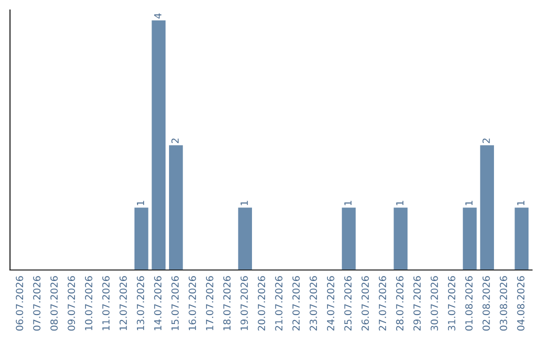  Describe the element at coordinates (434, 303) in the screenshot. I see `x-tick-label: 30.07.2026` at that location.